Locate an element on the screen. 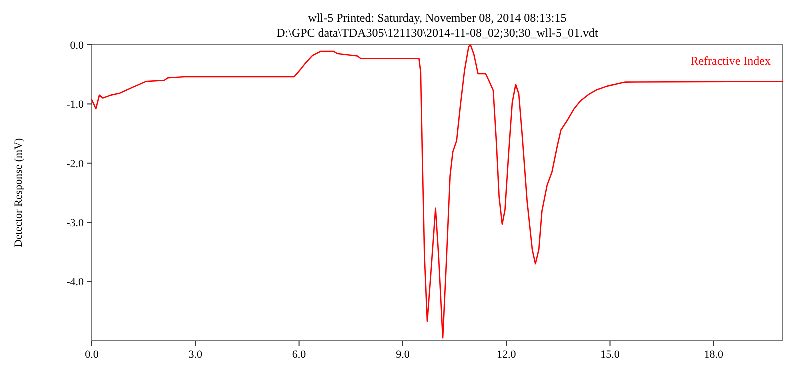 The width and height of the screenshot is (800, 375). y-tick-label: -2.0 is located at coordinates (75, 164).